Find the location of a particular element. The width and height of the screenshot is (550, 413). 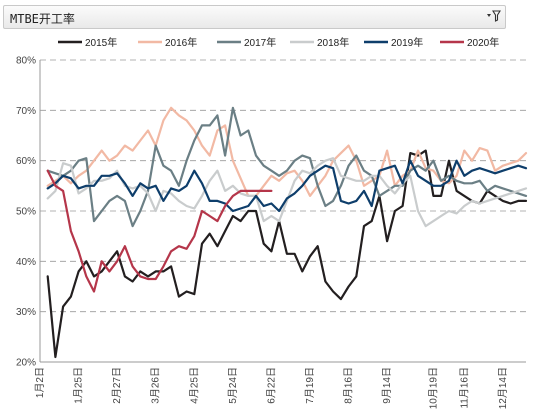

y-tick-label: 50% is located at coordinates (26, 212).